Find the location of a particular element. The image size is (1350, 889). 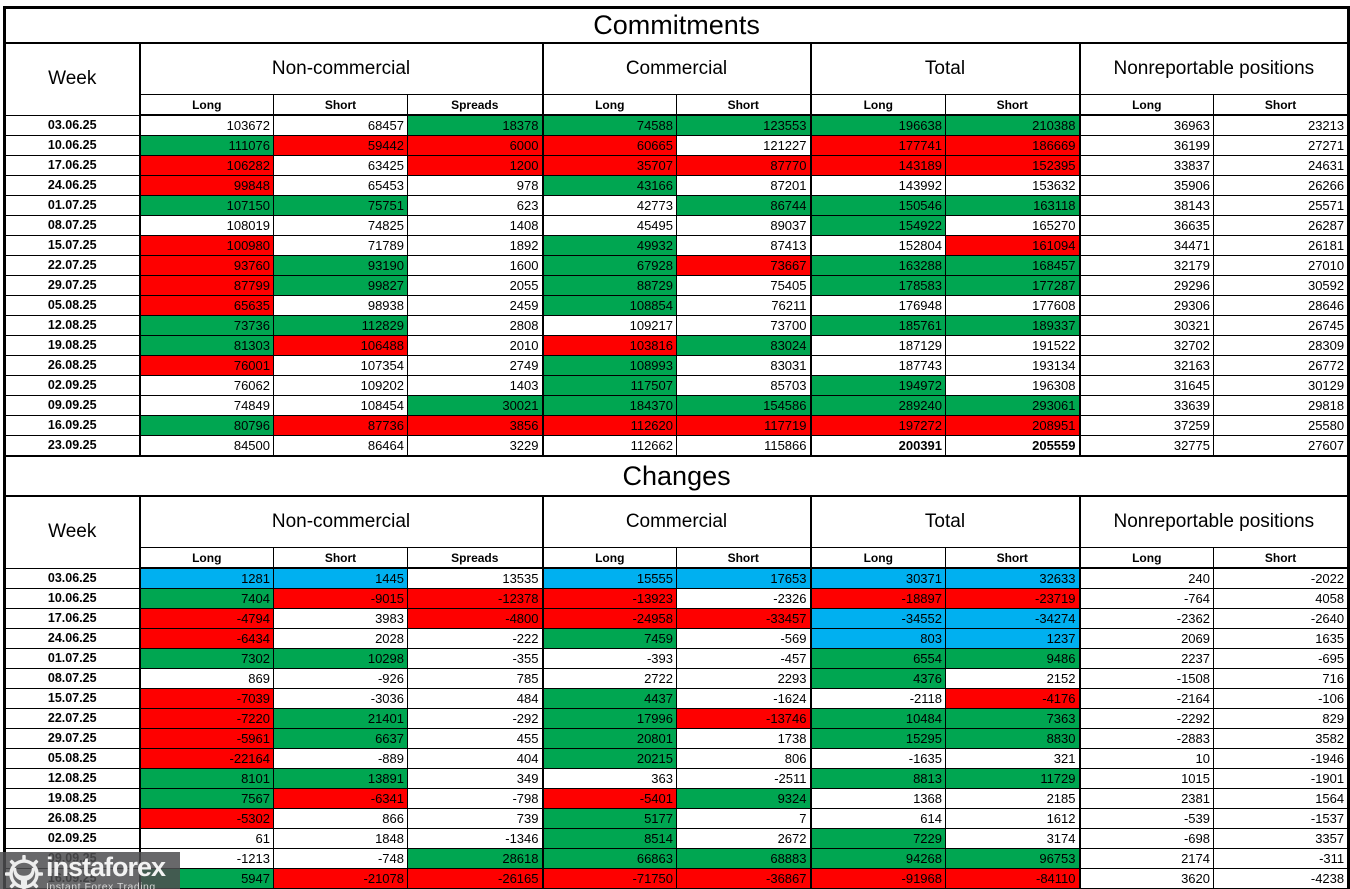

value-cell: -13746 is located at coordinates (743, 718).